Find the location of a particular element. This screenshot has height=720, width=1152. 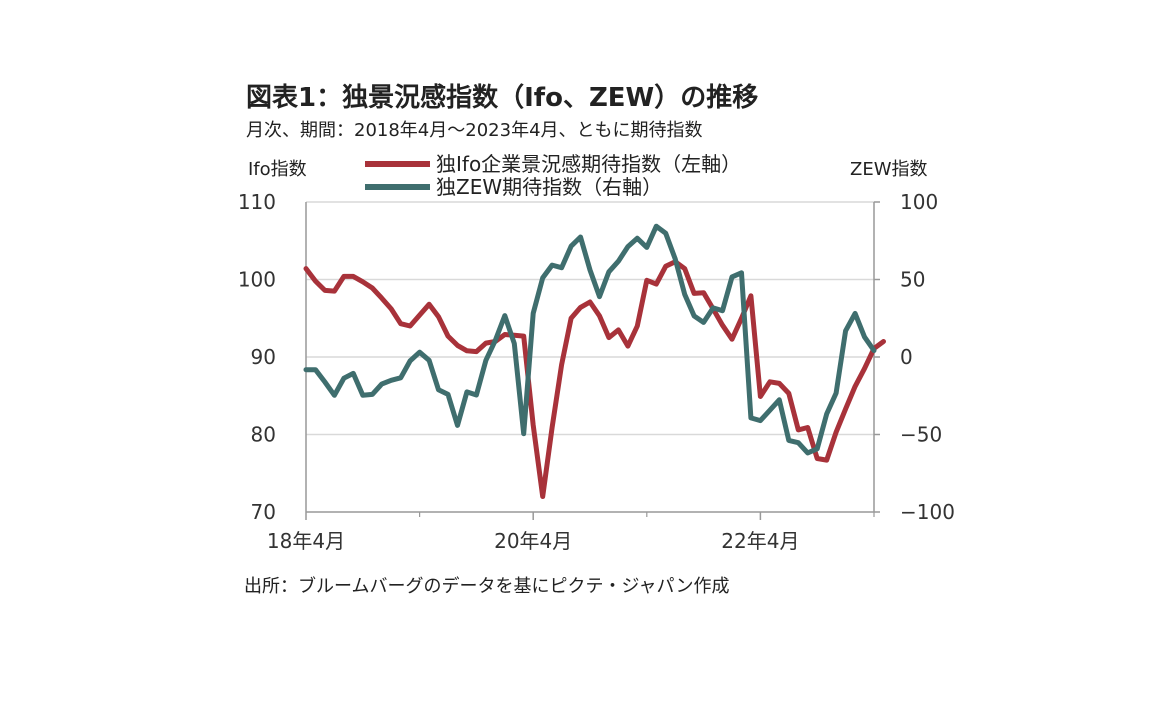

right-axis-label: ZEW指数 is located at coordinates (889, 169).